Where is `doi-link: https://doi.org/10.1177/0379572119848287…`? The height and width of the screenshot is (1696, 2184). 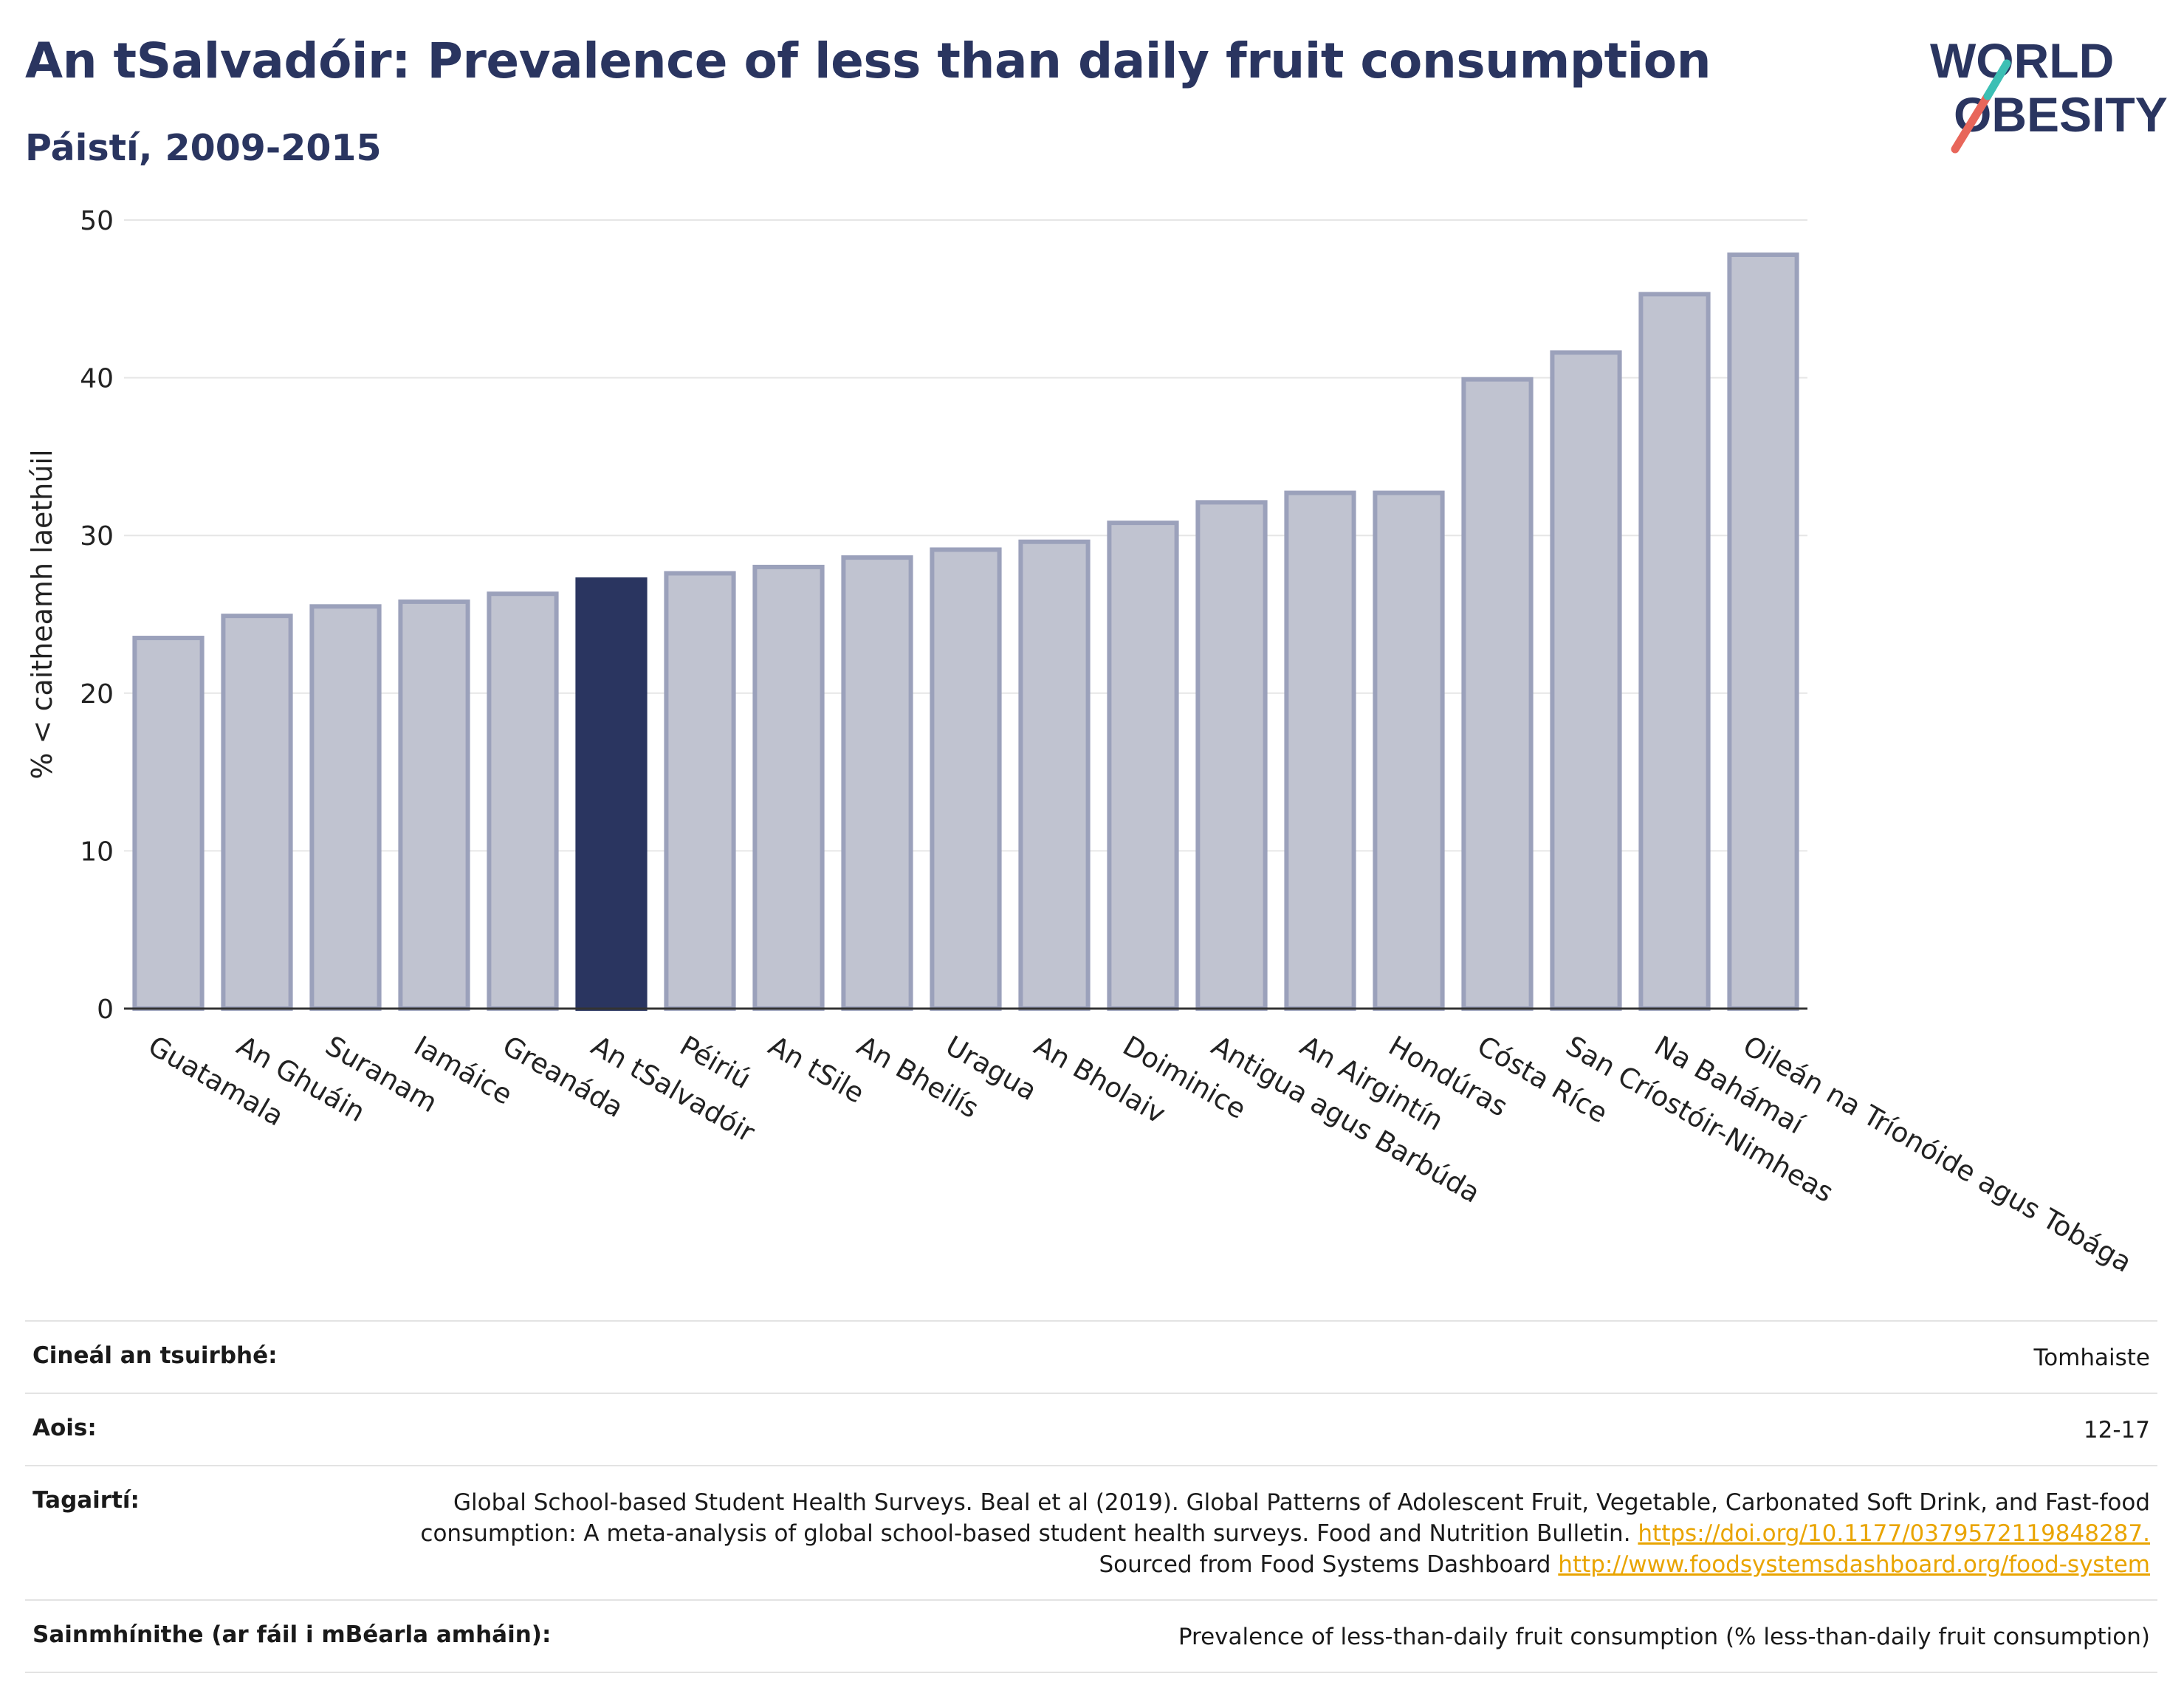 doi-link: https://doi.org/10.1177/0379572119848287… is located at coordinates (1894, 1533).